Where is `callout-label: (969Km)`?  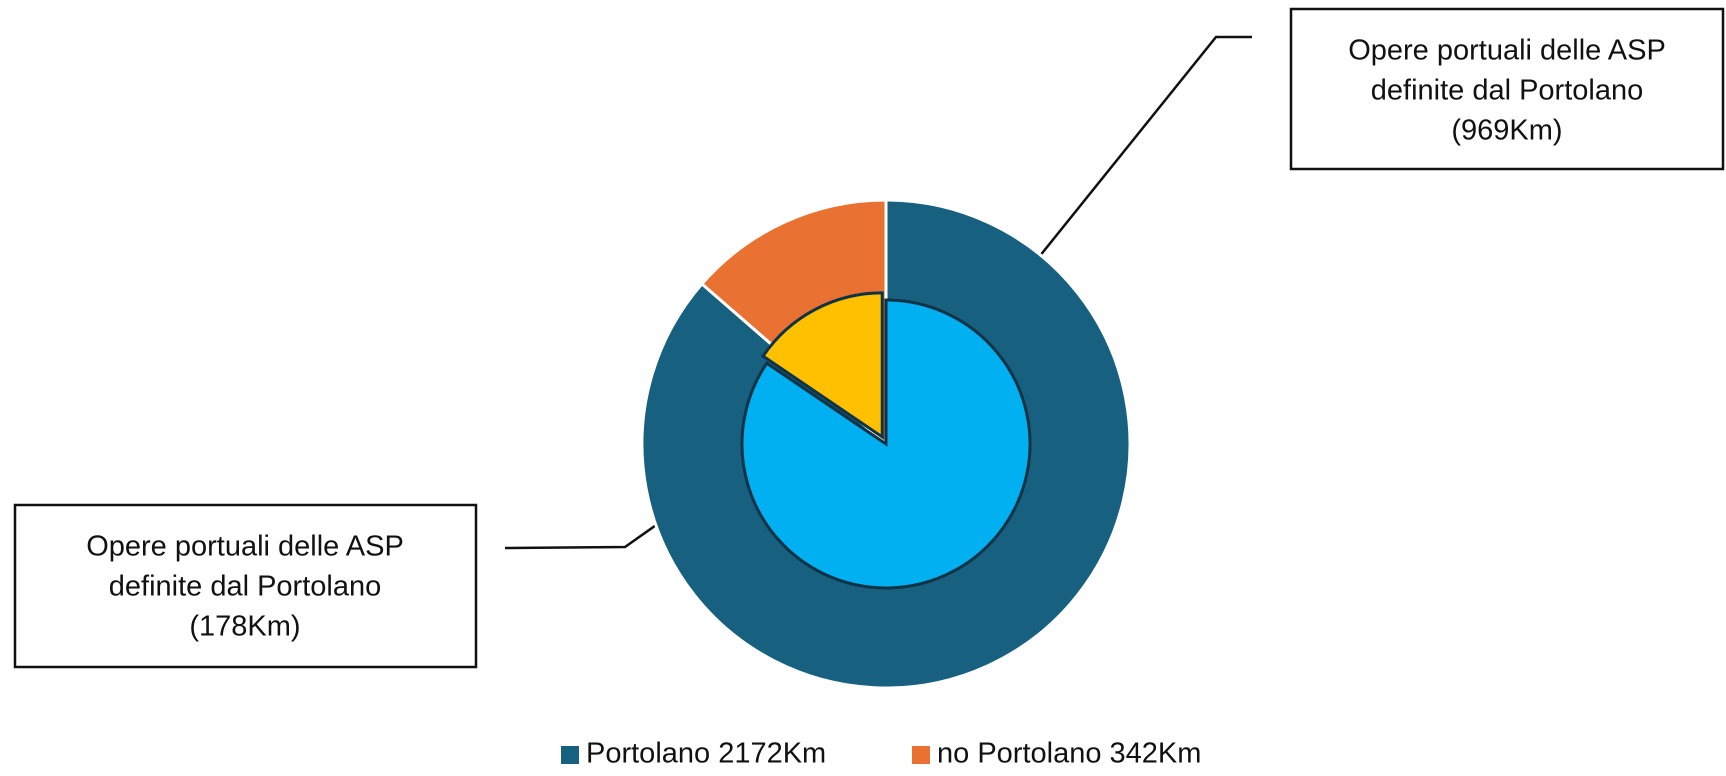 callout-label: (969Km) is located at coordinates (1506, 131).